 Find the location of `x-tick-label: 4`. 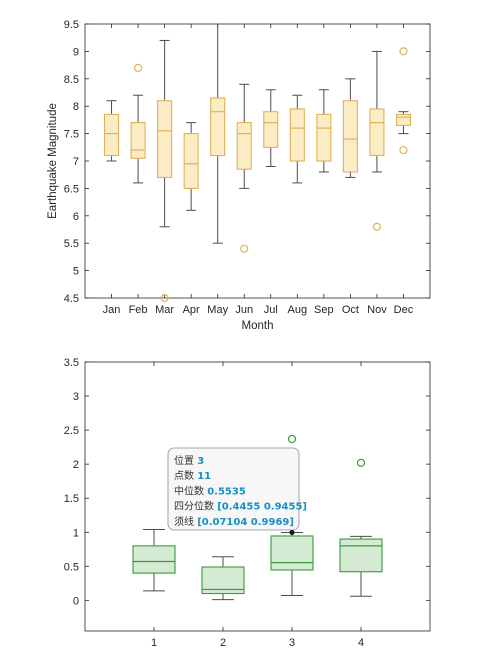

x-tick-label: 4 is located at coordinates (361, 643).